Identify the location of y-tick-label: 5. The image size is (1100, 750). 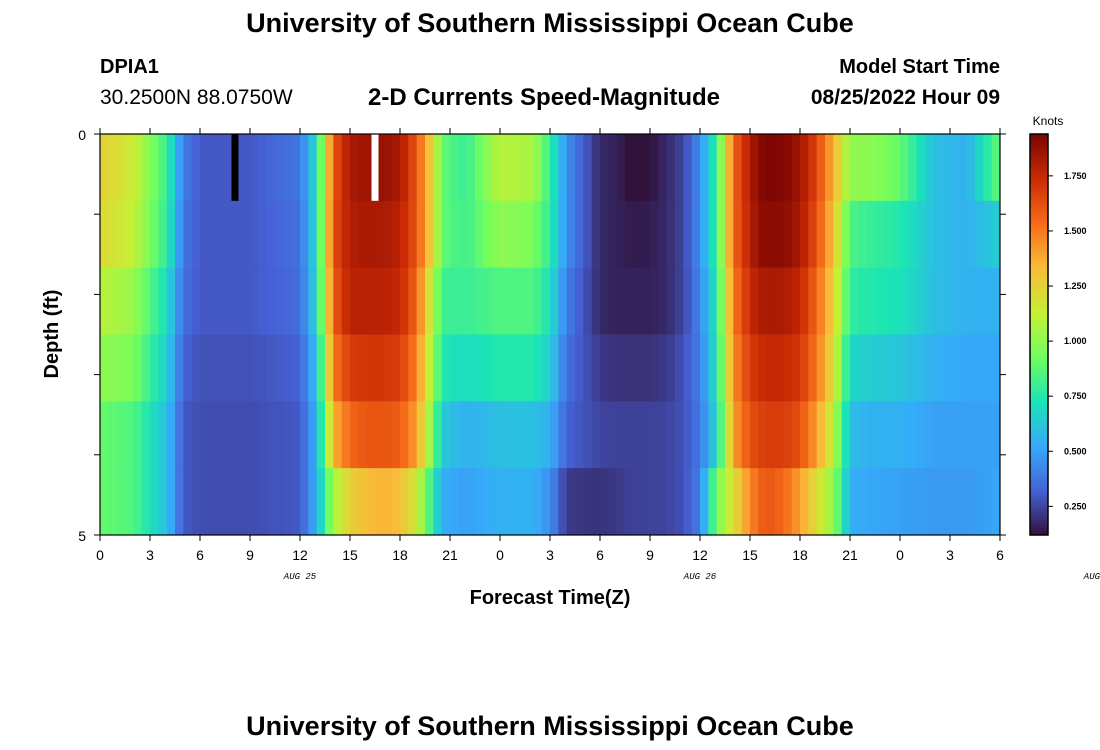
(82, 536).